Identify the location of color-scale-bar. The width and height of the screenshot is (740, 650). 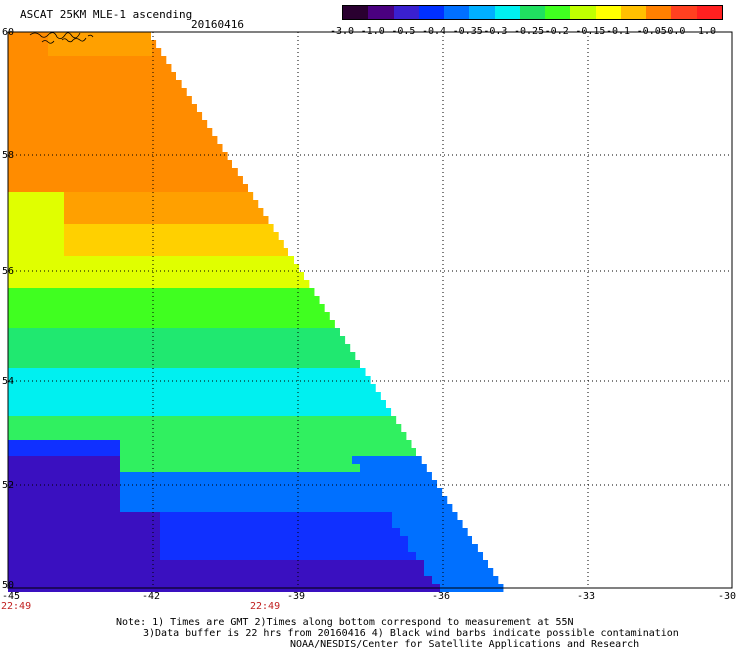
(532, 12).